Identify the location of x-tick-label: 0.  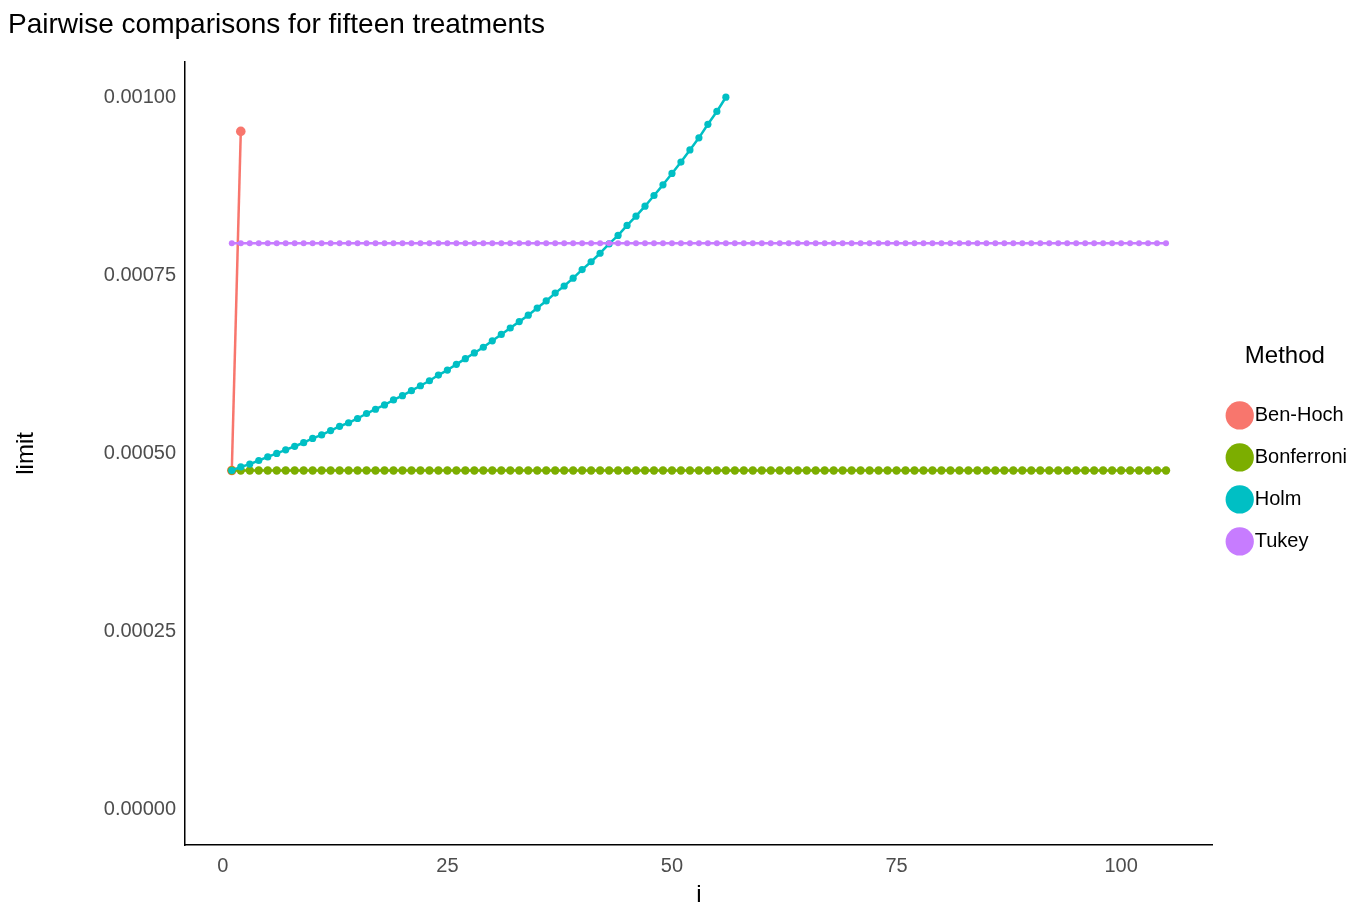
(223, 864).